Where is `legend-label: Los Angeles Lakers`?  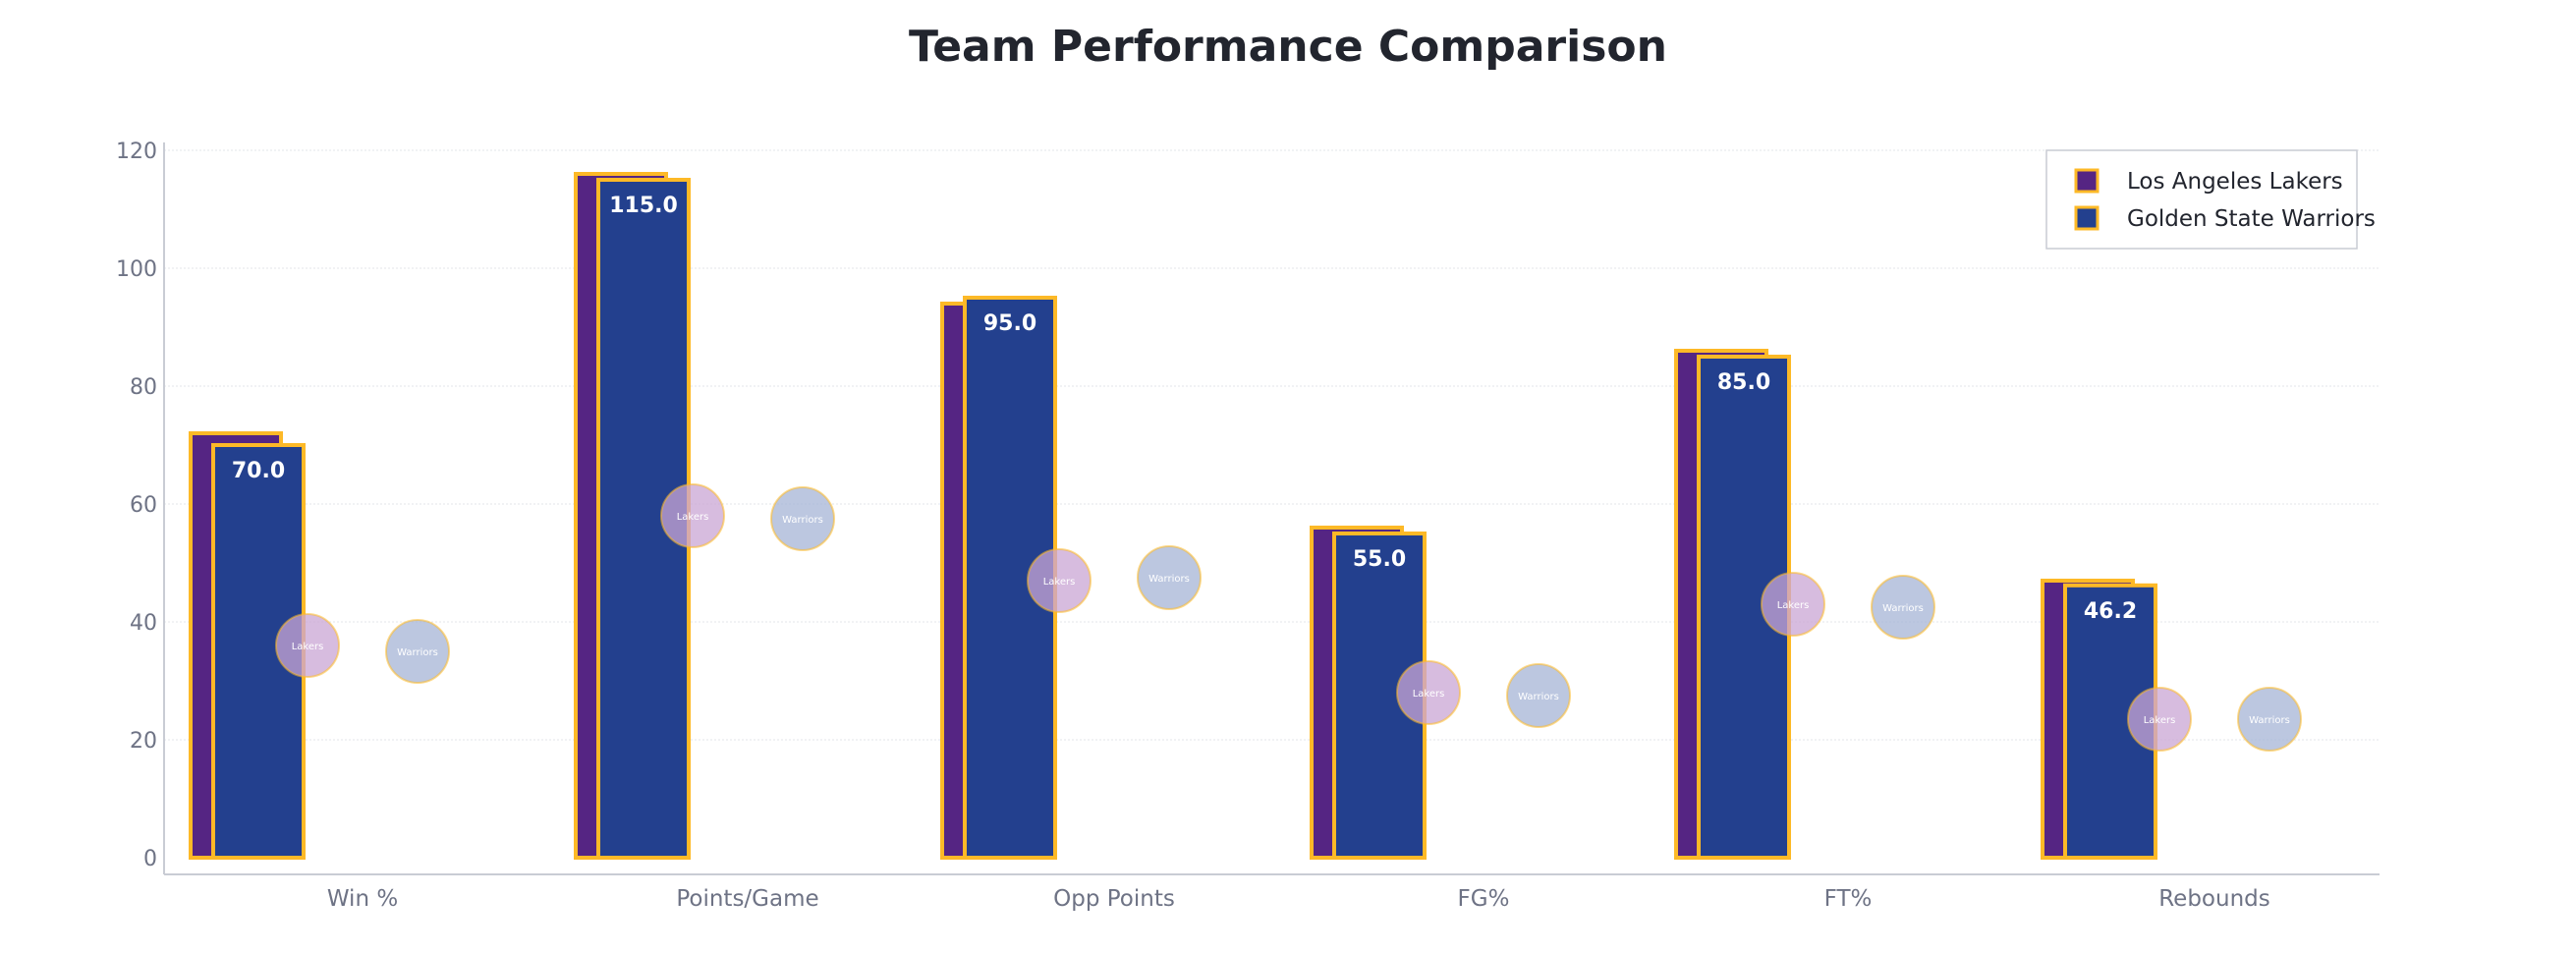 legend-label: Los Angeles Lakers is located at coordinates (2235, 182).